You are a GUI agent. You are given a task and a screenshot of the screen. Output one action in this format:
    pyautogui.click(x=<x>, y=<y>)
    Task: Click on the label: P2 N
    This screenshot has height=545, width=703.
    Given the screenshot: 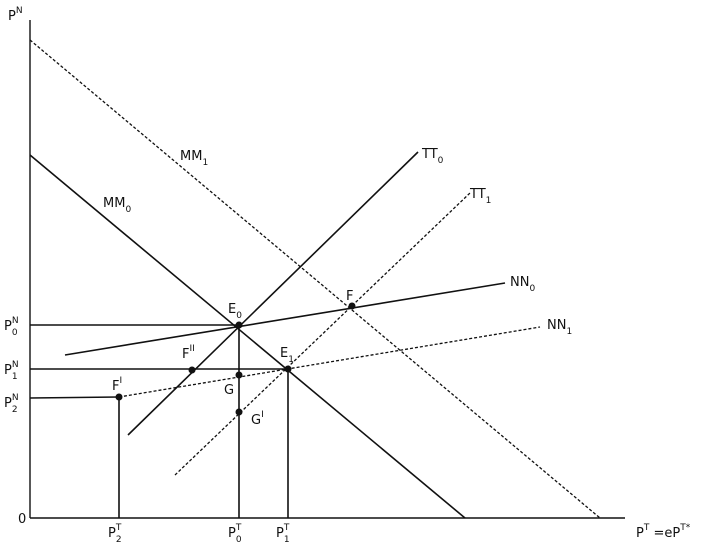 What is the action you would take?
    pyautogui.click(x=11, y=404)
    